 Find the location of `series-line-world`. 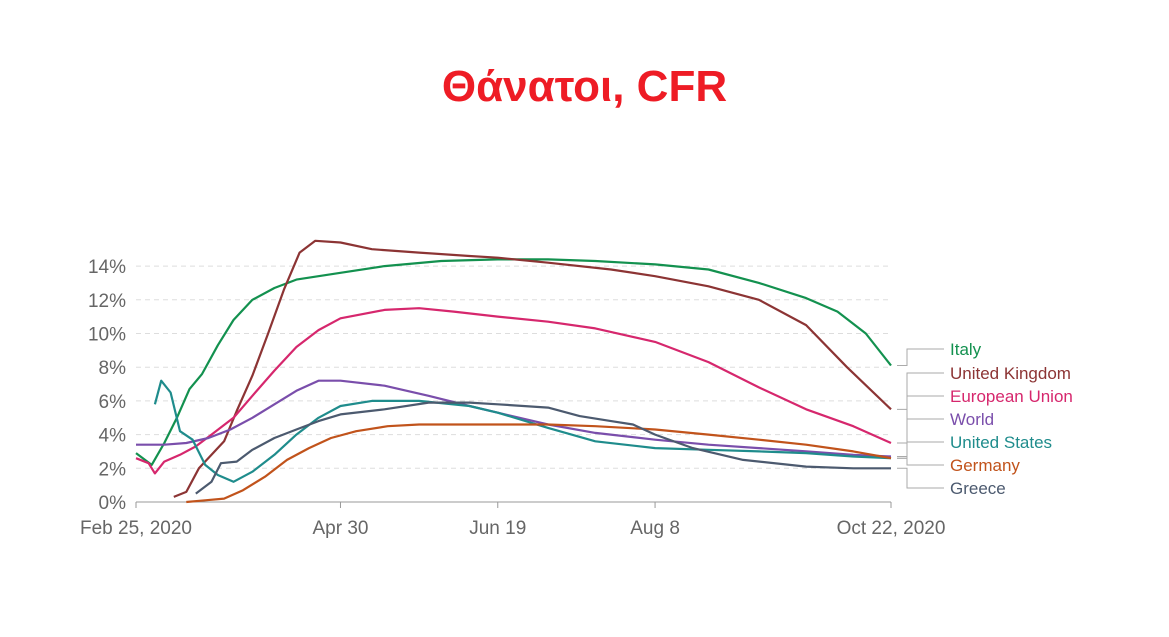

series-line-world is located at coordinates (514, 418).